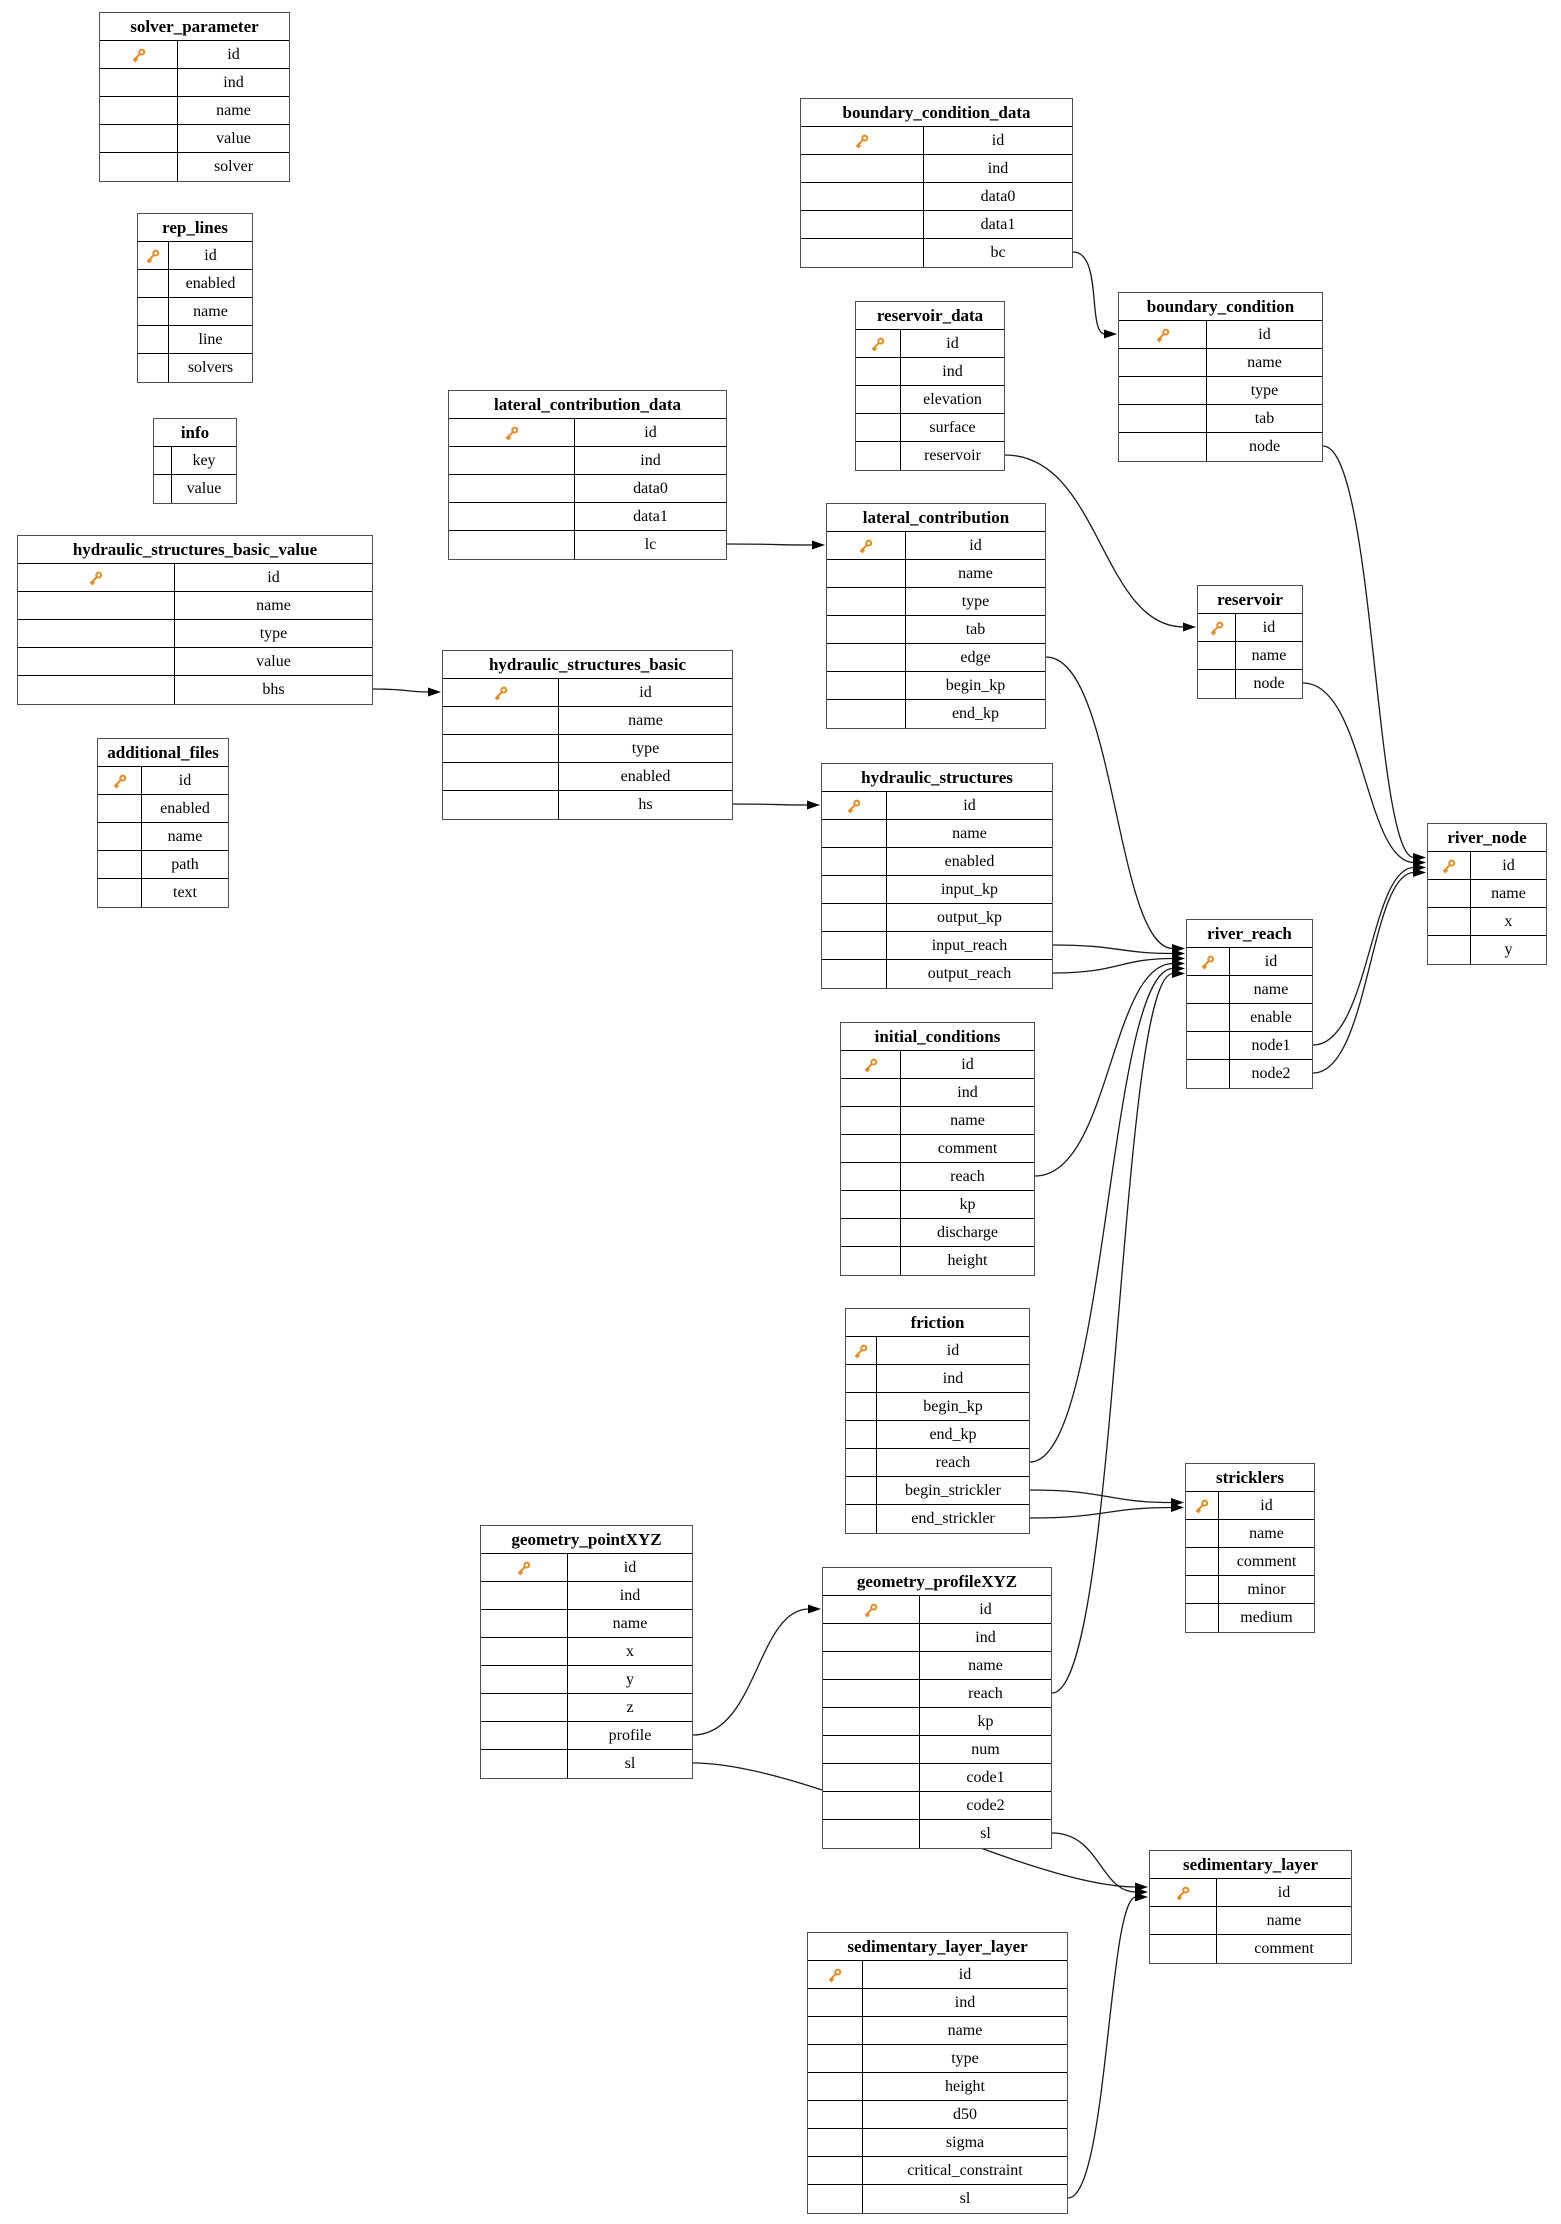 The height and width of the screenshot is (2224, 1561). Describe the element at coordinates (975, 685) in the screenshot. I see `field-name: begin_kp` at that location.